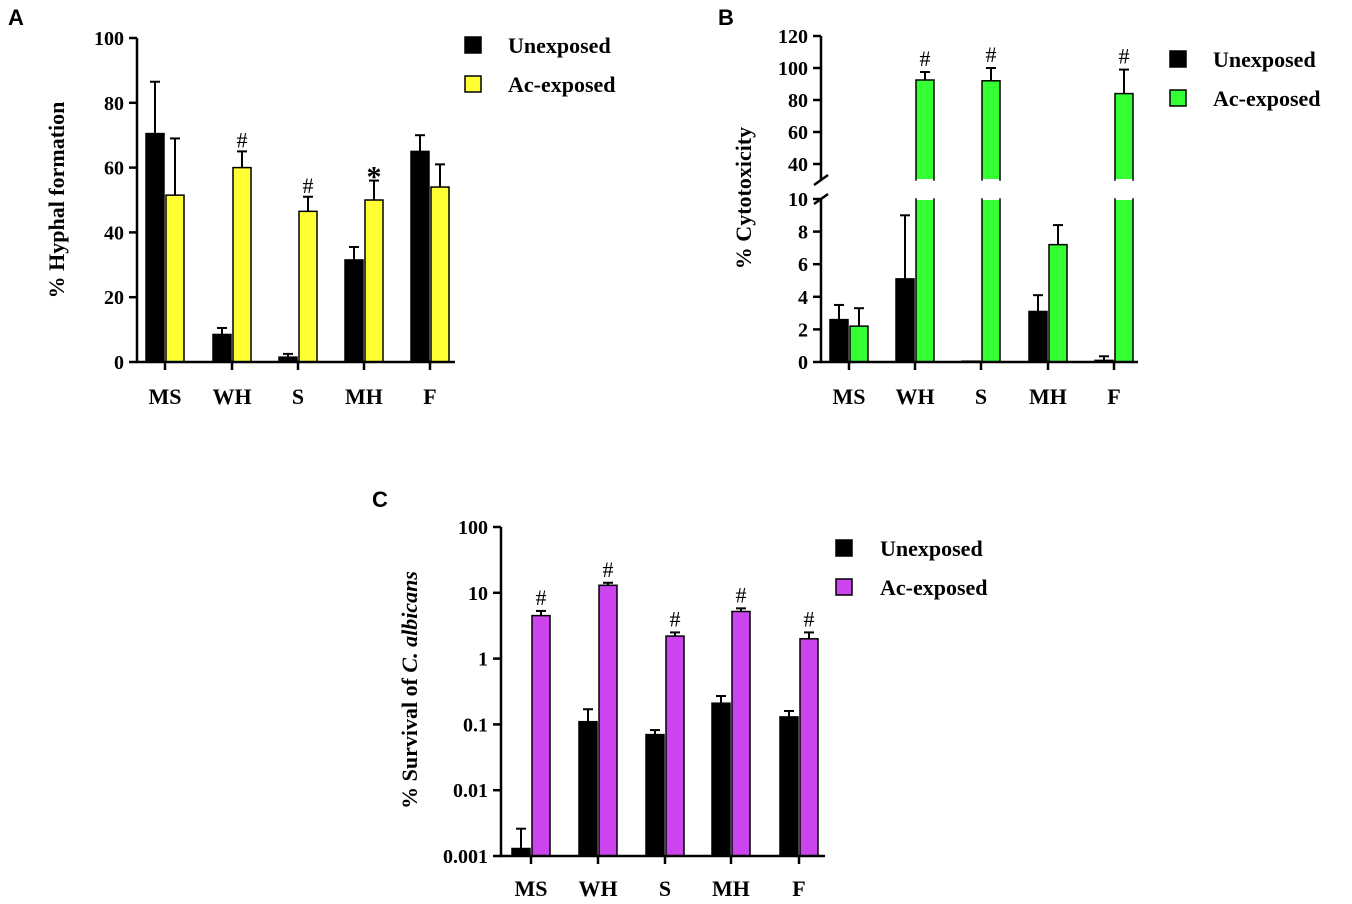  Describe the element at coordinates (559, 45) in the screenshot. I see `legend-label-a: Unexposed` at that location.